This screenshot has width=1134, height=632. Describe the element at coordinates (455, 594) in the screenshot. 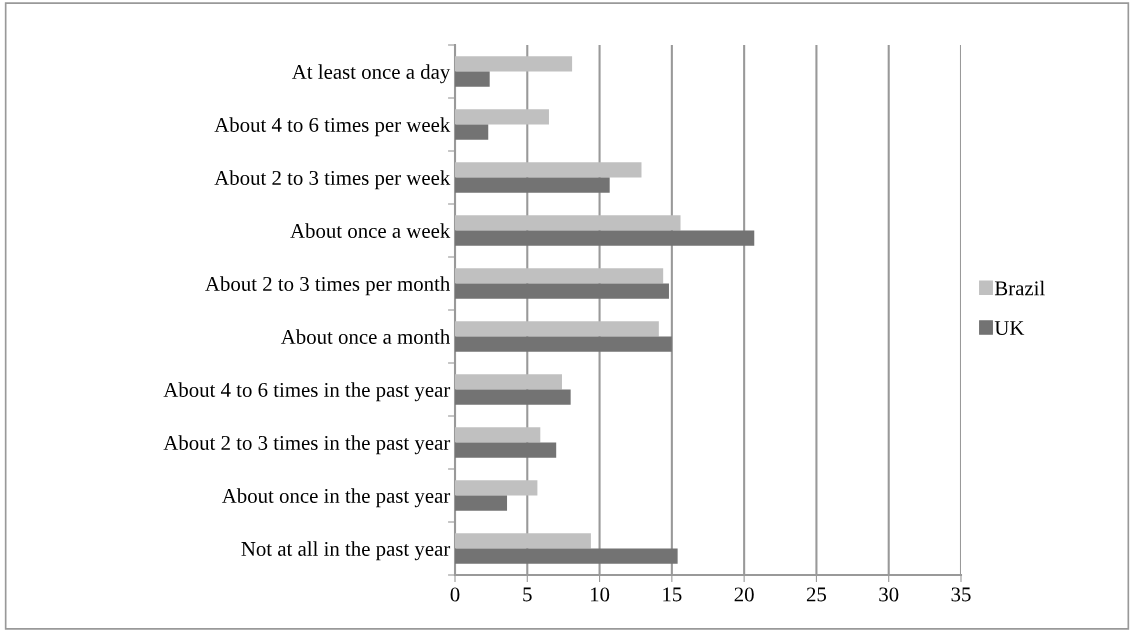

I see `x-tick-label: 0` at that location.